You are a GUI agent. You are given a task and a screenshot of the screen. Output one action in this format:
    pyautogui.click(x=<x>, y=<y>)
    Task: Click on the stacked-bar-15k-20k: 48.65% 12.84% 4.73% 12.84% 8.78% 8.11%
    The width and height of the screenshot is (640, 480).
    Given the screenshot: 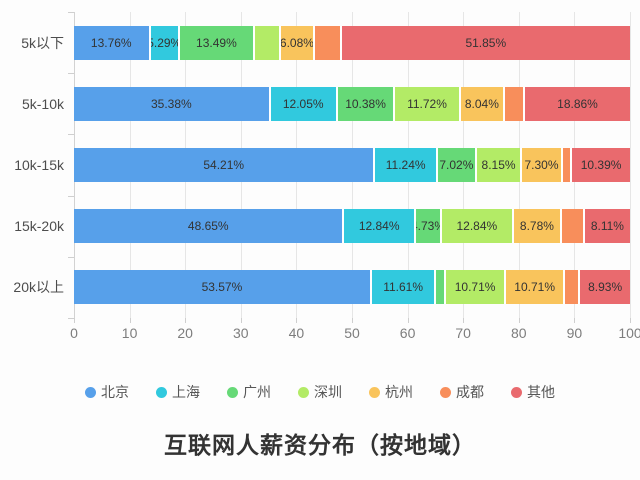 What is the action you would take?
    pyautogui.click(x=352, y=226)
    